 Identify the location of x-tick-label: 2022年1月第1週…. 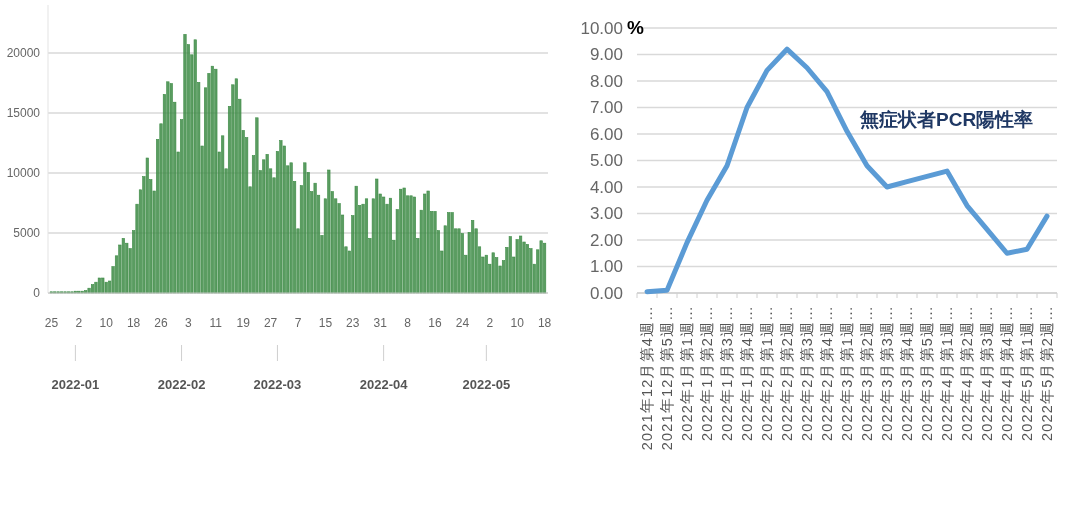
(687, 373).